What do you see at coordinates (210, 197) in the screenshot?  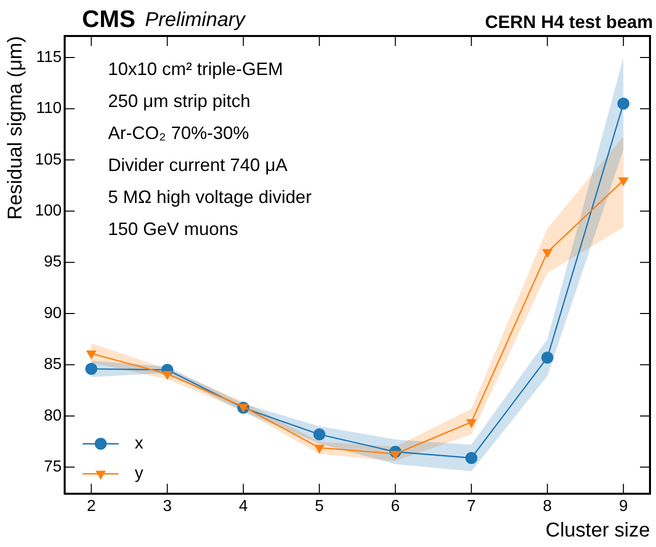 I see `annotation: 5 MΩ high voltage divider` at bounding box center [210, 197].